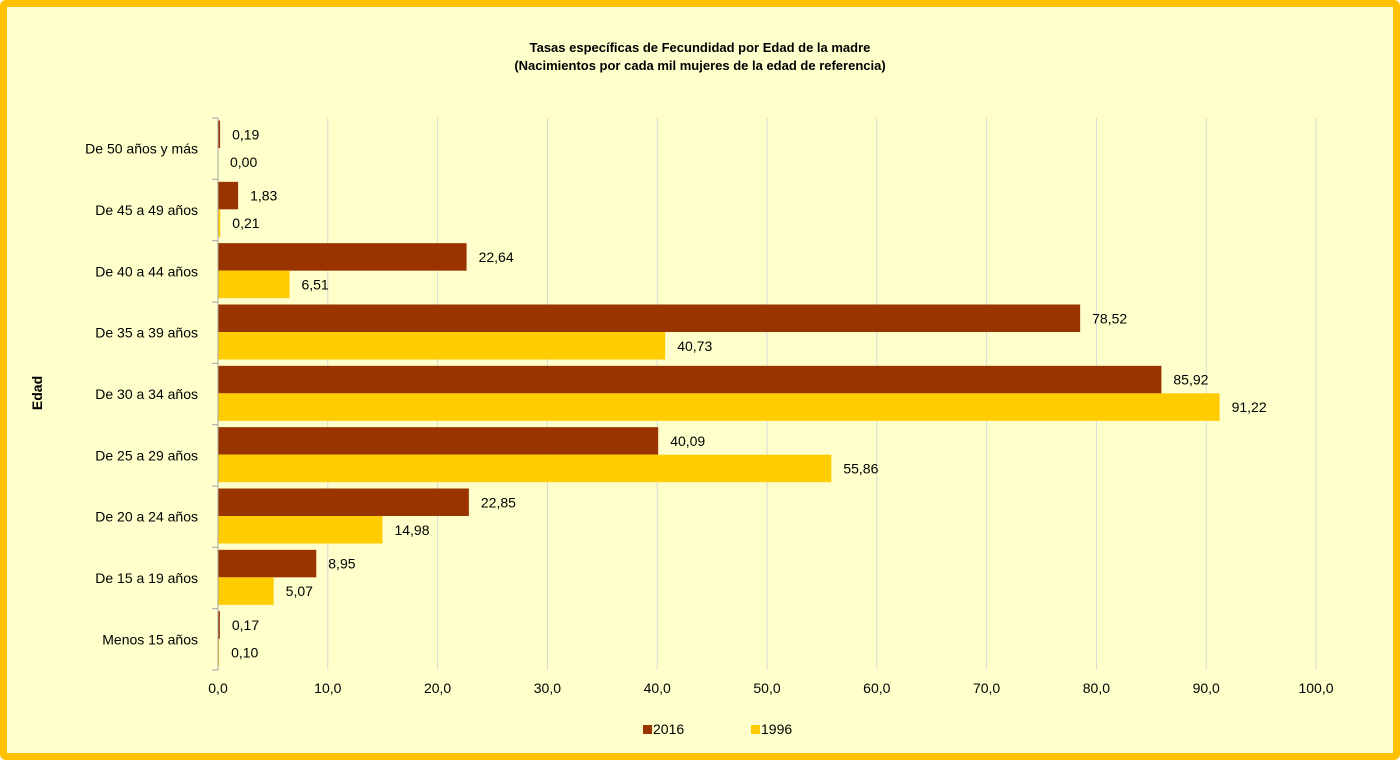  What do you see at coordinates (755, 729) in the screenshot?
I see `legend-swatch-1996` at bounding box center [755, 729].